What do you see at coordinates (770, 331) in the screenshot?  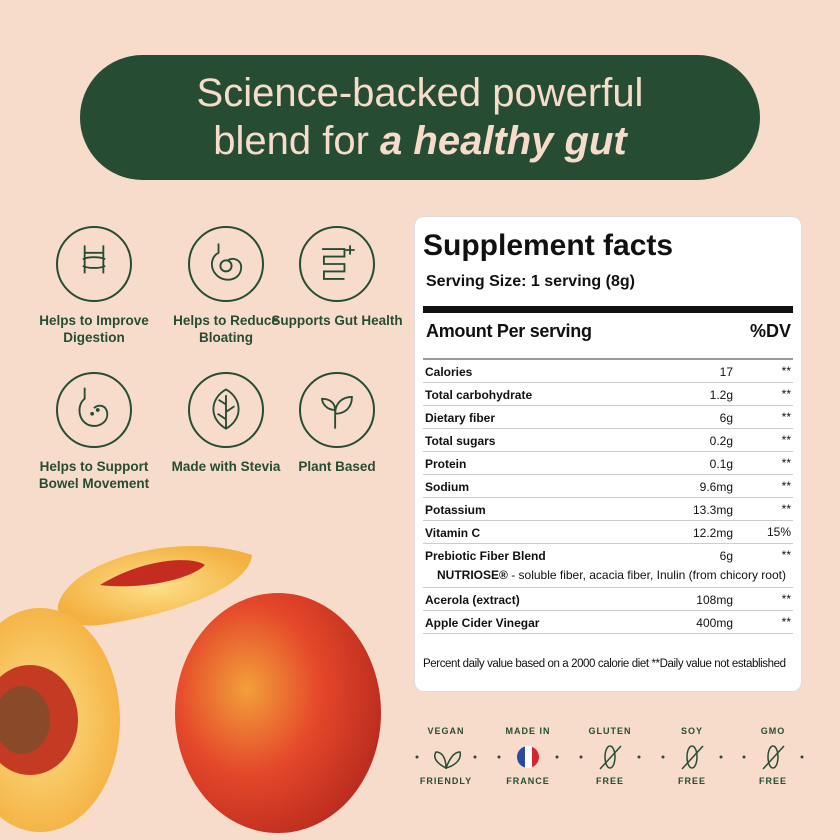 I see `dv-header: %DV` at bounding box center [770, 331].